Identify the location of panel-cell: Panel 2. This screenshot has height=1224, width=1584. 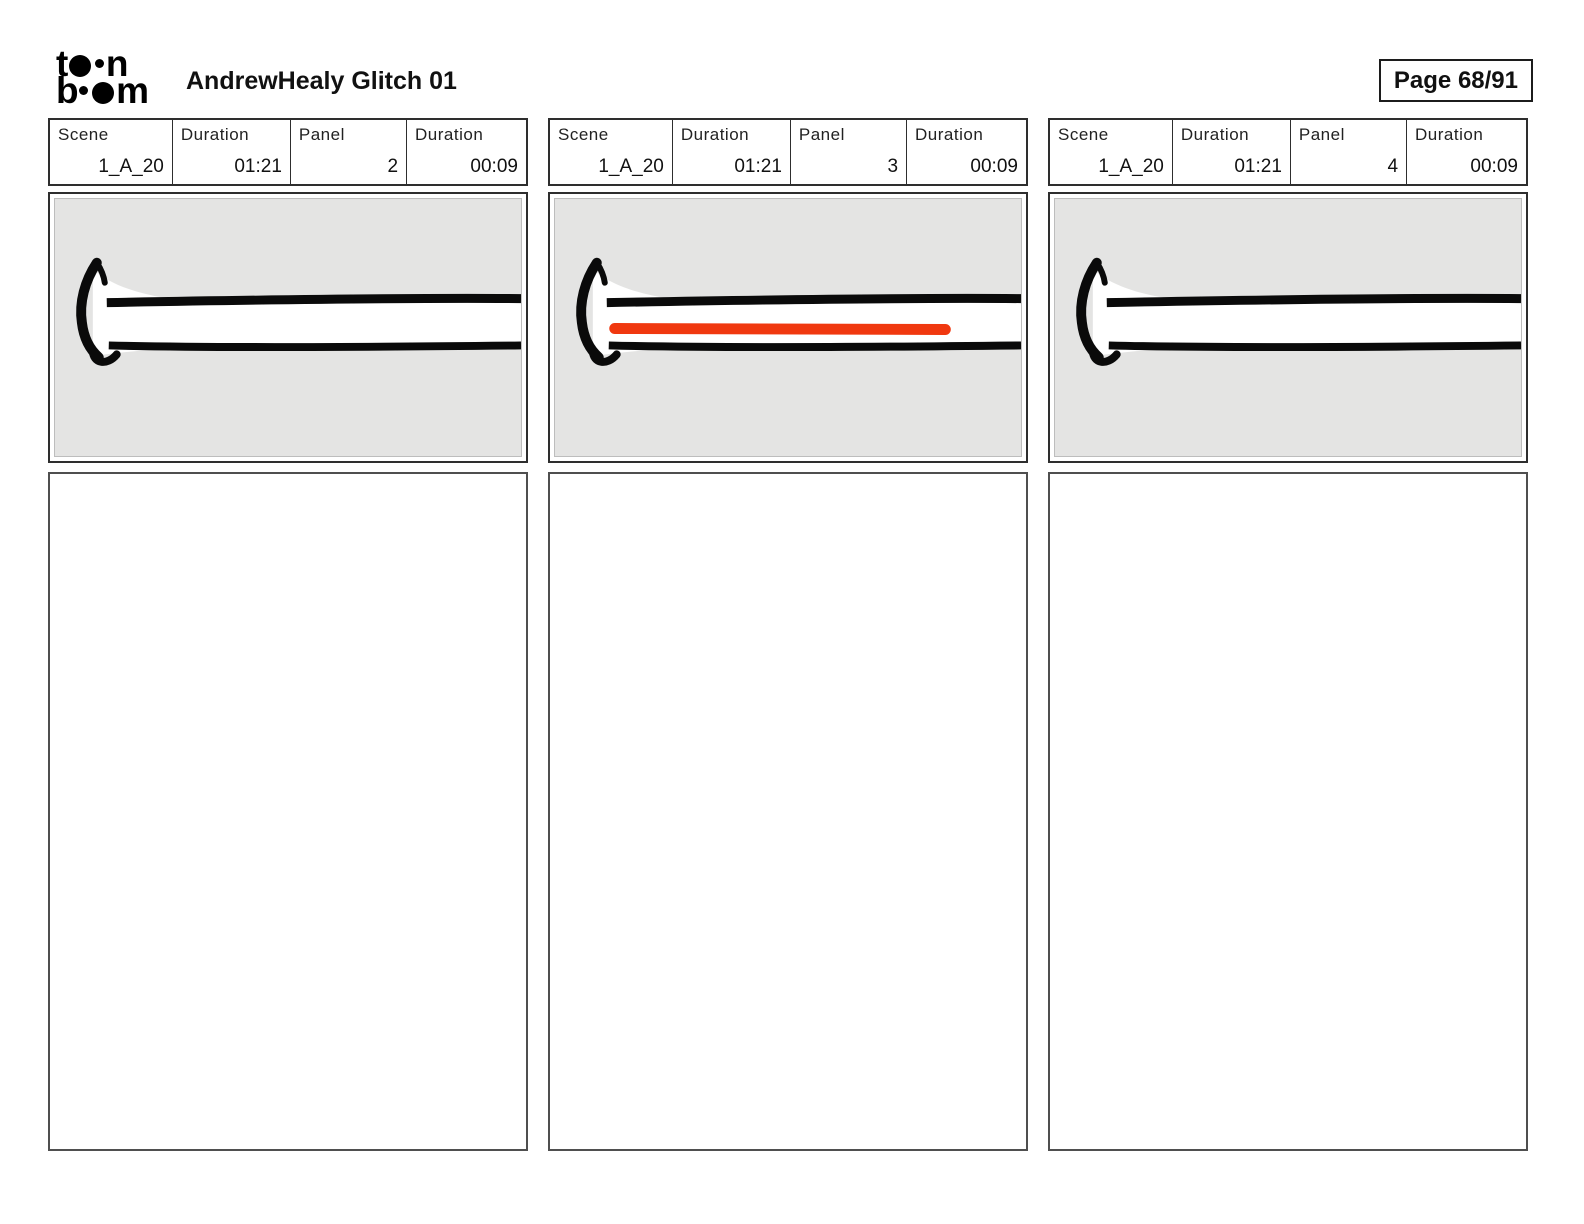
(347, 152).